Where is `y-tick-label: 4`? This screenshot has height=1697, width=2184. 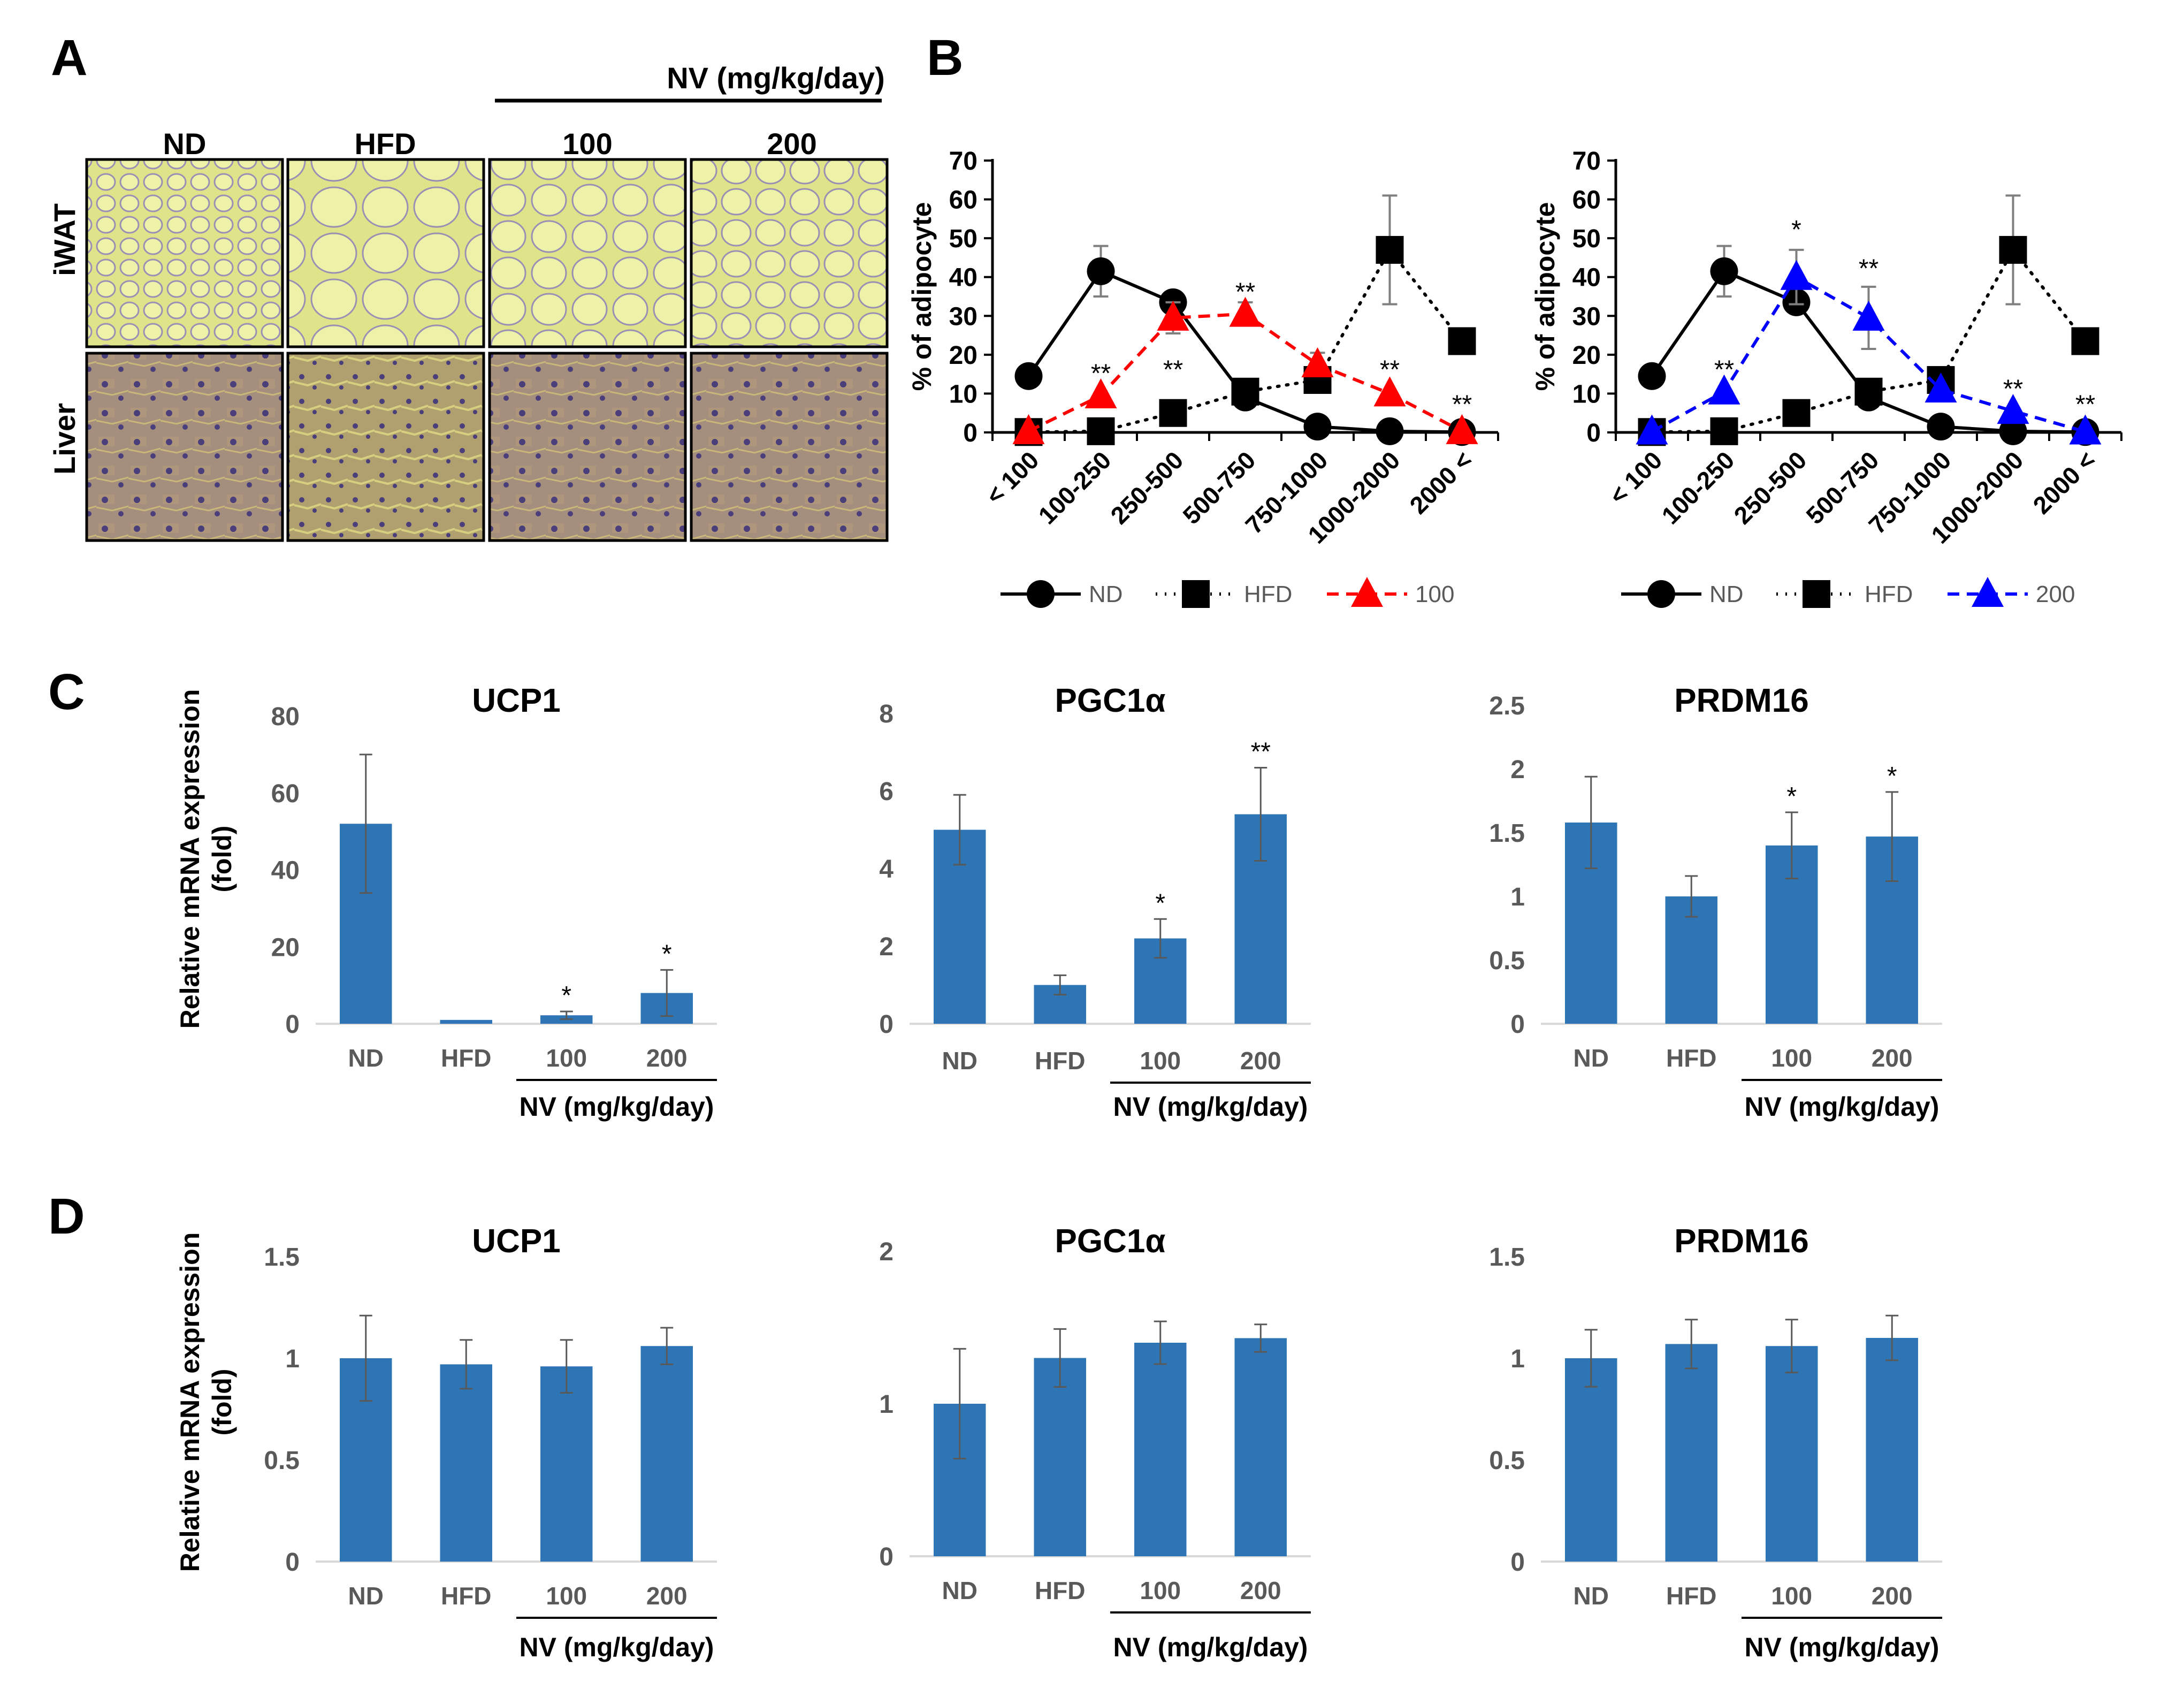 y-tick-label: 4 is located at coordinates (886, 869).